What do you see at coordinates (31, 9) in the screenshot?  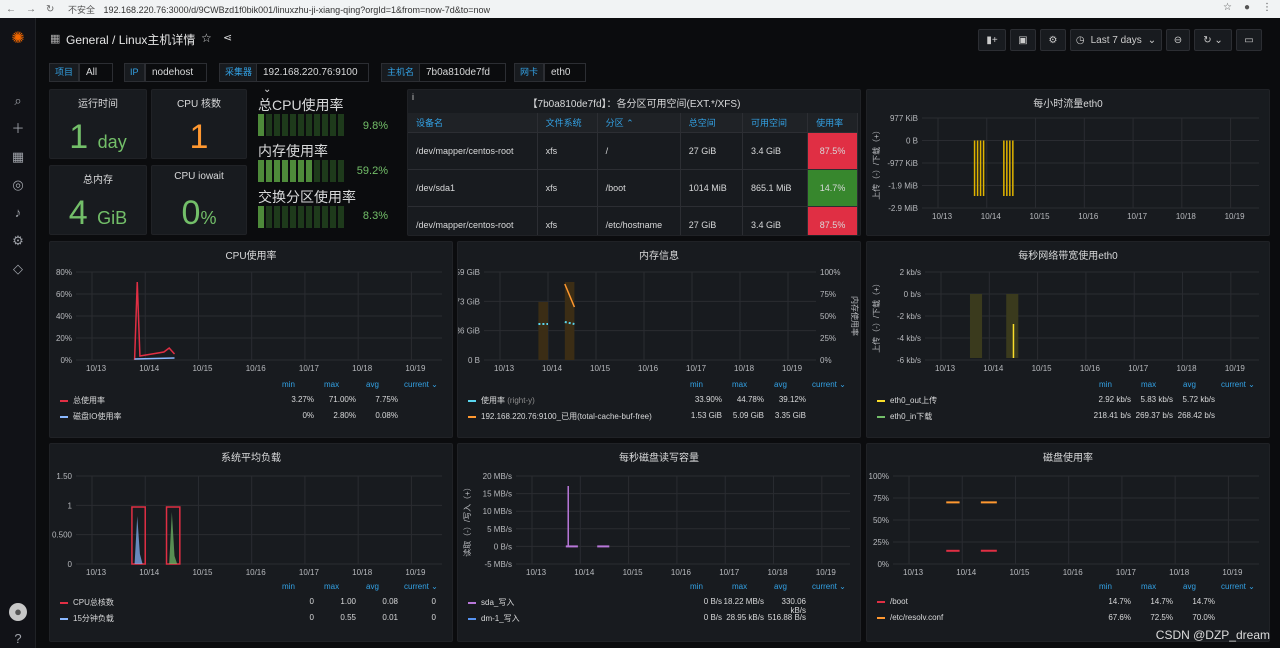 I see `forward-icon: →` at bounding box center [31, 9].